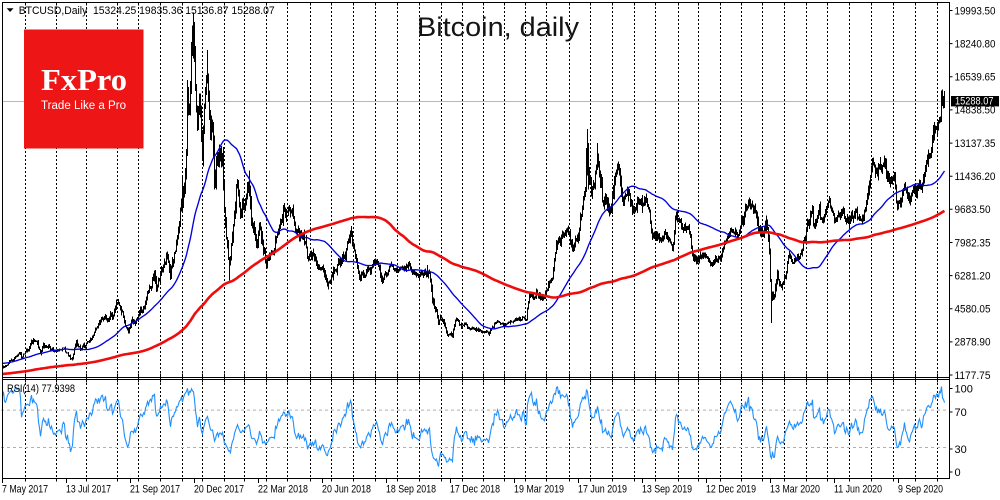  What do you see at coordinates (961, 413) in the screenshot?
I see `svg-text: 70` at bounding box center [961, 413].